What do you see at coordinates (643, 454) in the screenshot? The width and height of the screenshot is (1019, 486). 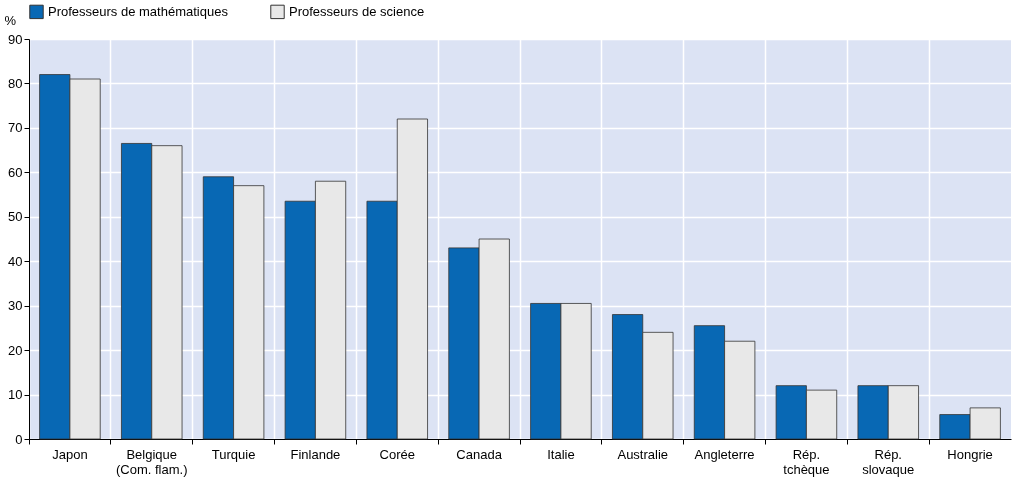 I see `x-tick-label: Australie` at bounding box center [643, 454].